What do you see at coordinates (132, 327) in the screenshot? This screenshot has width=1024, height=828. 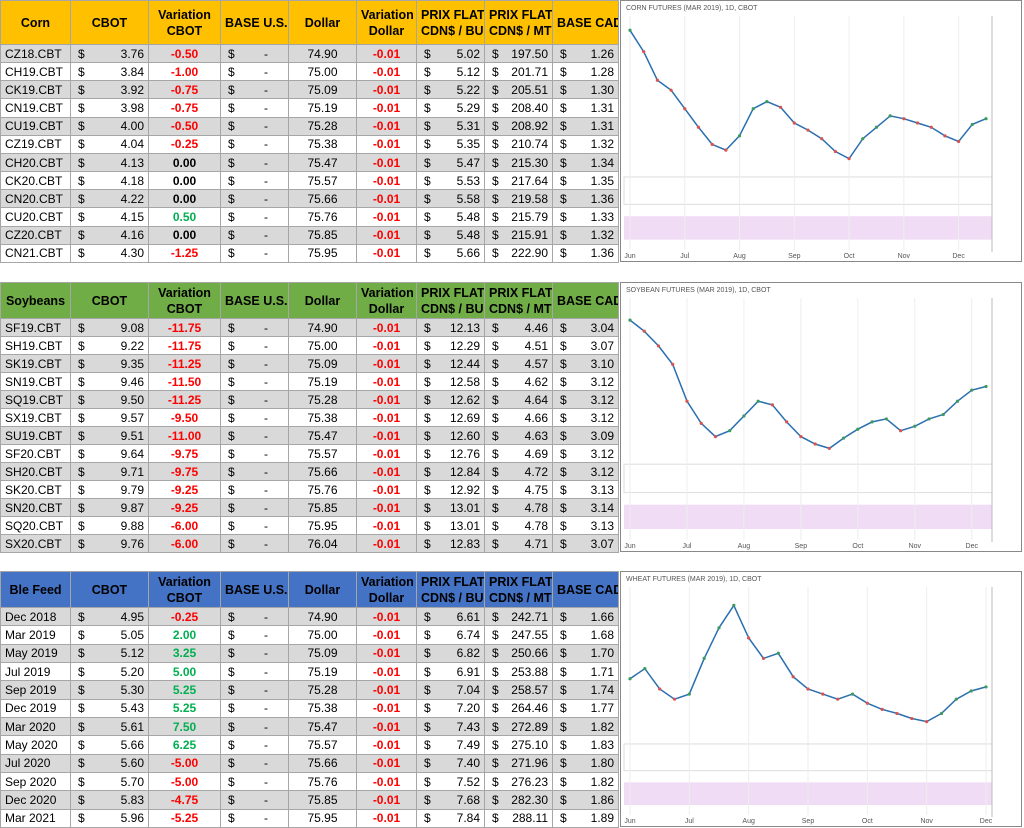 I see `value: 9.08` at bounding box center [132, 327].